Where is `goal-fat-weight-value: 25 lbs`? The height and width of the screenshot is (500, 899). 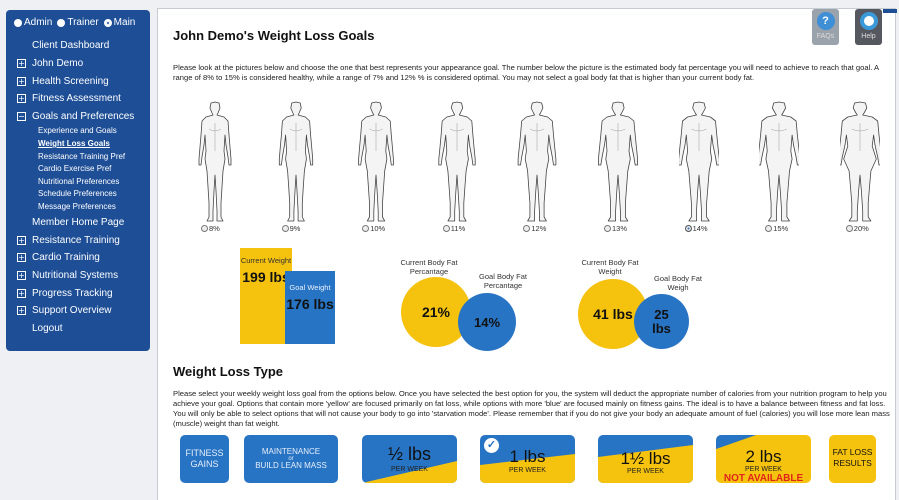
goal-fat-weight-value: 25 lbs is located at coordinates (661, 321).